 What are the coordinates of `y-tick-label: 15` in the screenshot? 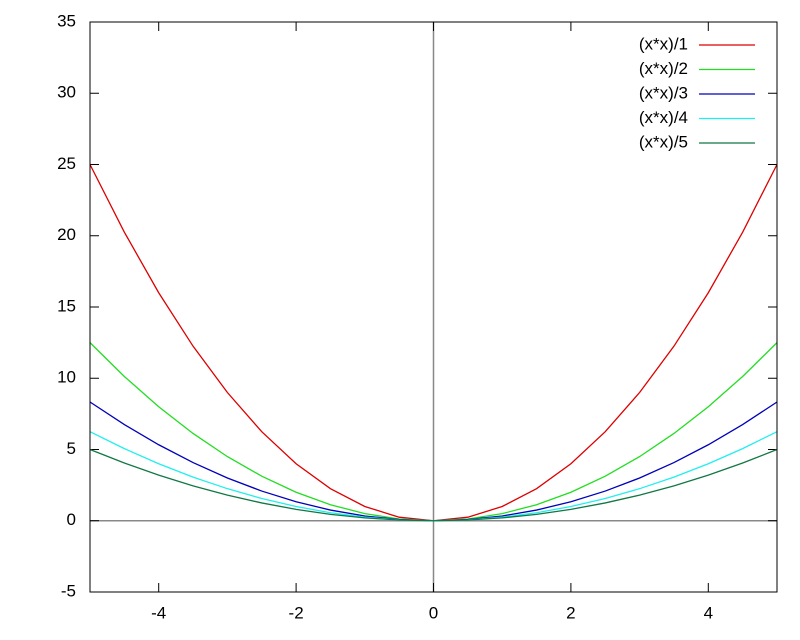 It's located at (66, 305).